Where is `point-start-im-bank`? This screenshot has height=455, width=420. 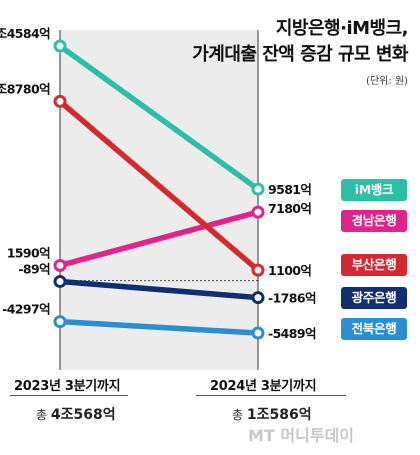 point-start-im-bank is located at coordinates (60, 46).